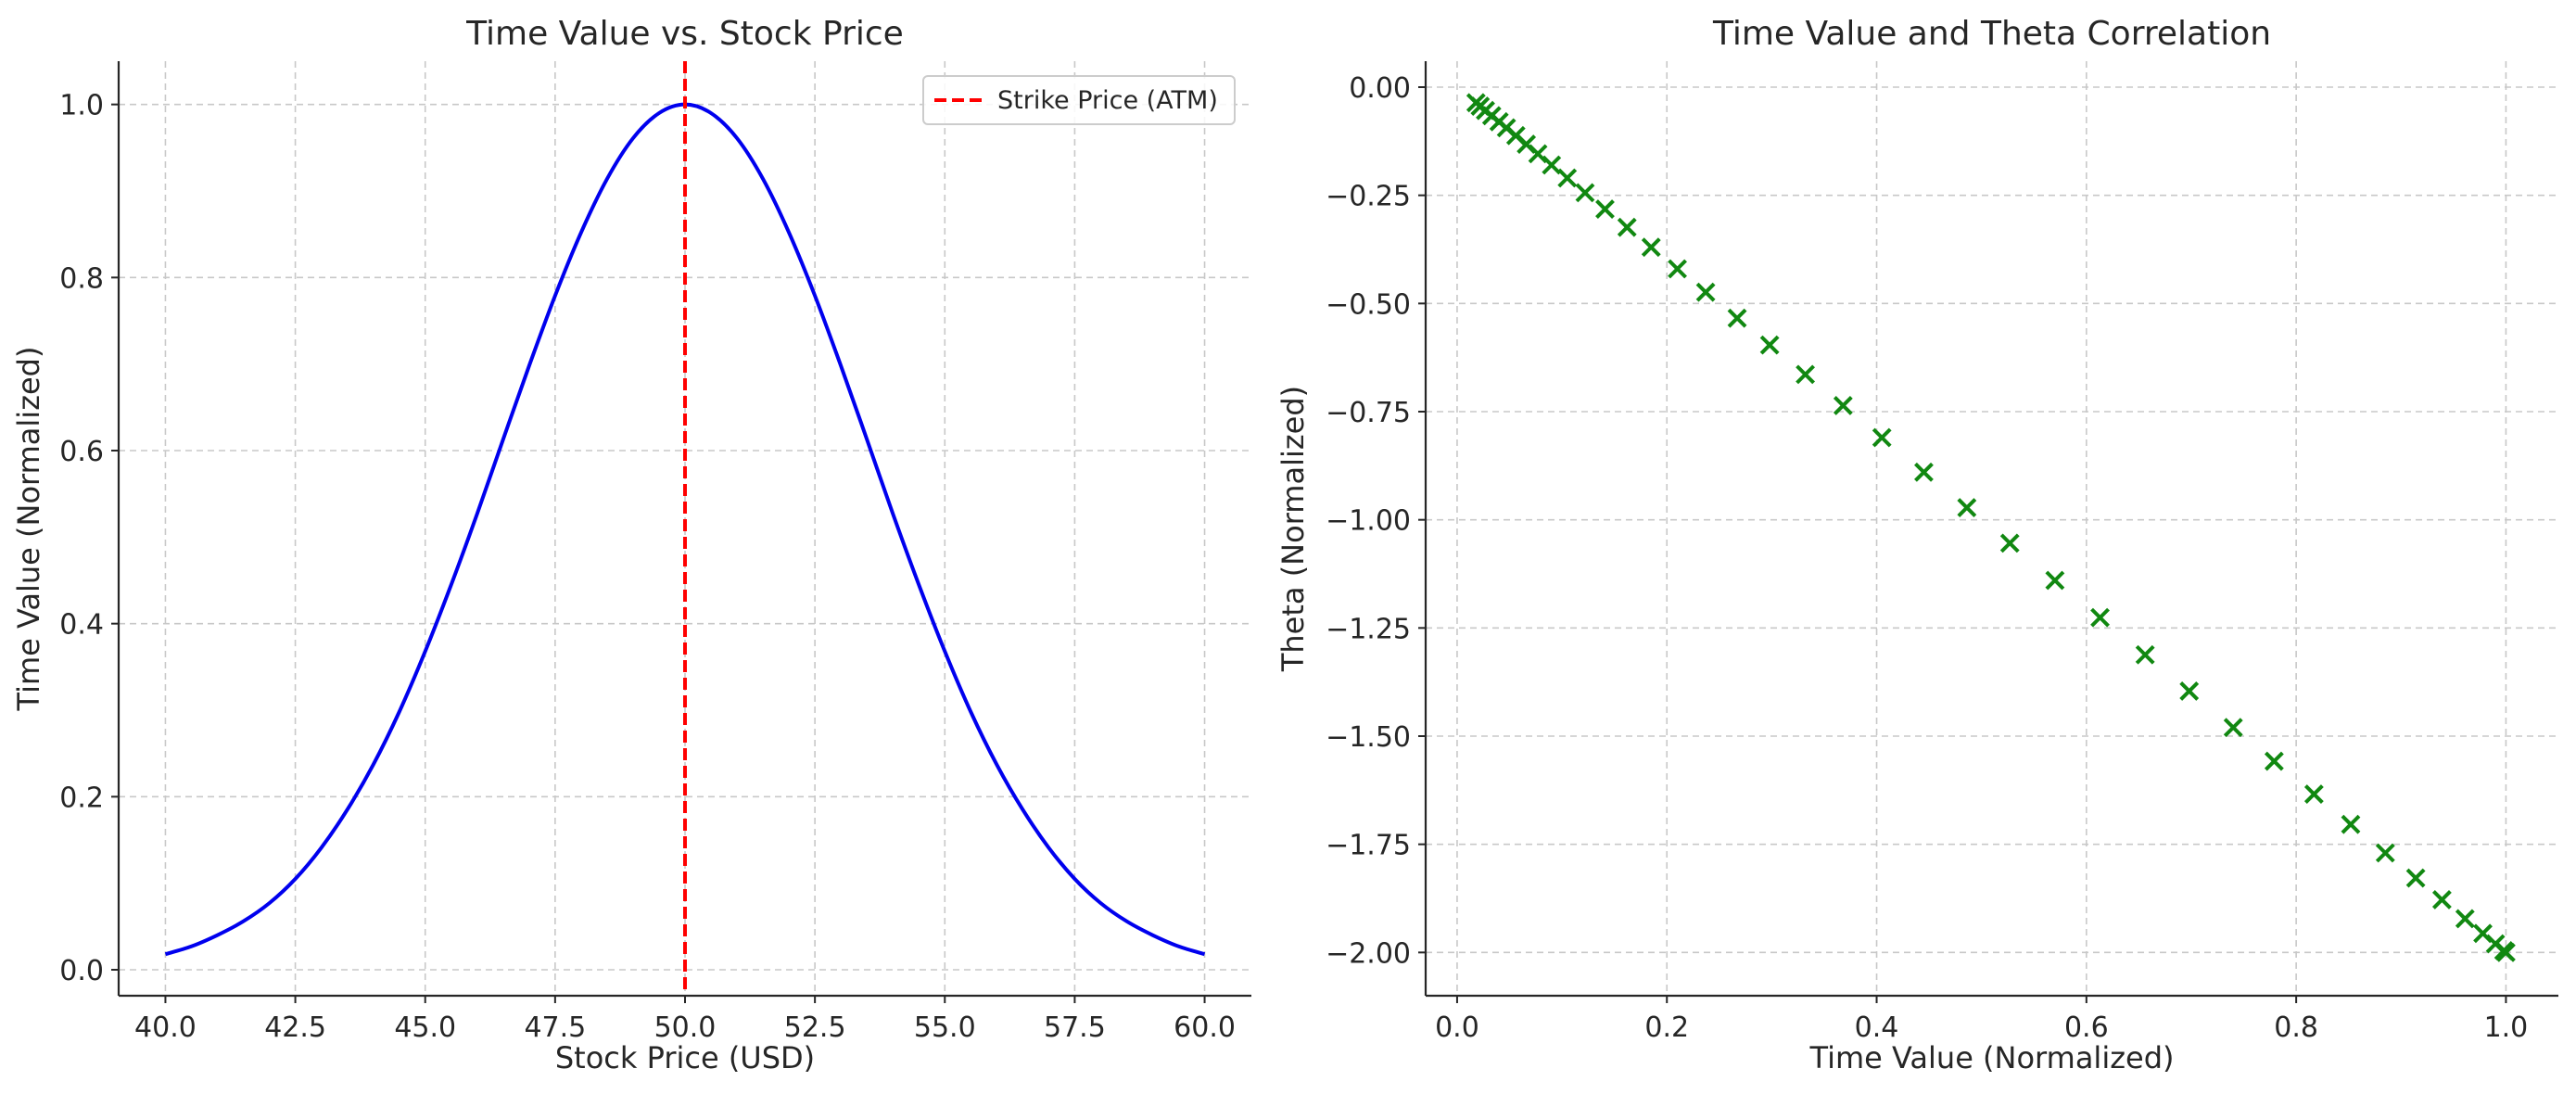 The image size is (2576, 1094). I want to click on chart-title: Time Value and Theta Correlation, so click(1991, 34).